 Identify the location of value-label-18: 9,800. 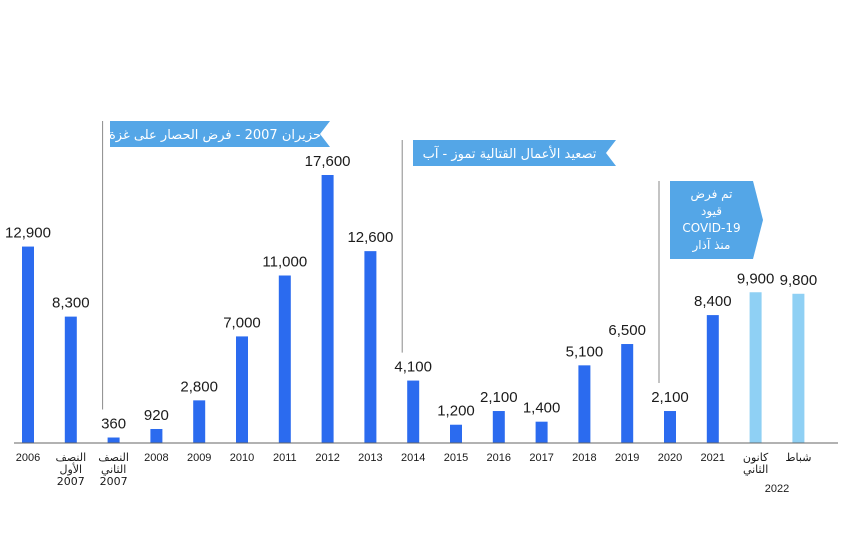
(799, 280).